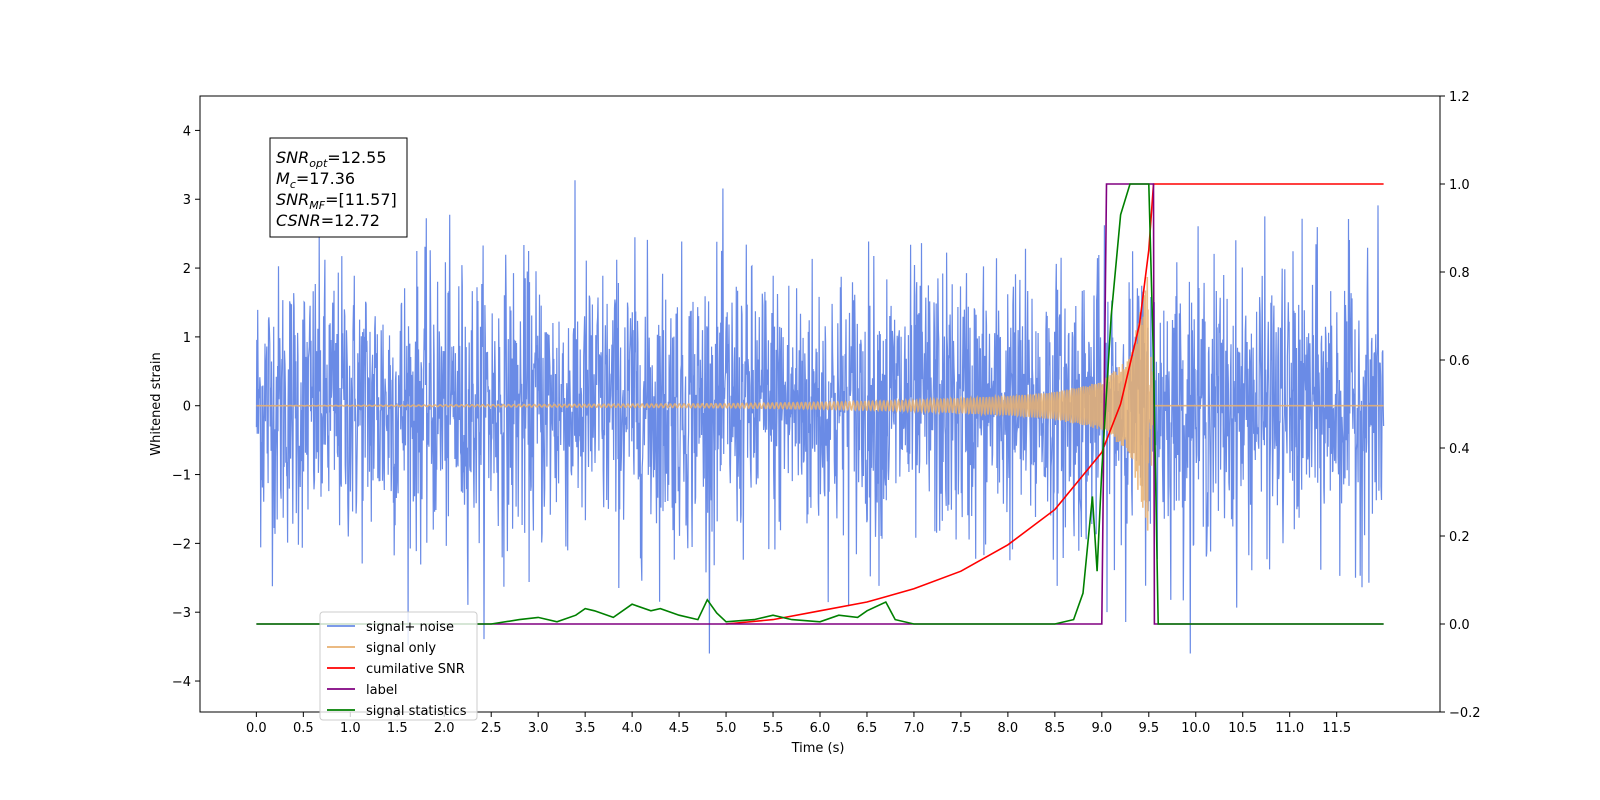 This screenshot has height=800, width=1600. Describe the element at coordinates (1148, 728) in the screenshot. I see `x-tick-label: 9.5` at that location.